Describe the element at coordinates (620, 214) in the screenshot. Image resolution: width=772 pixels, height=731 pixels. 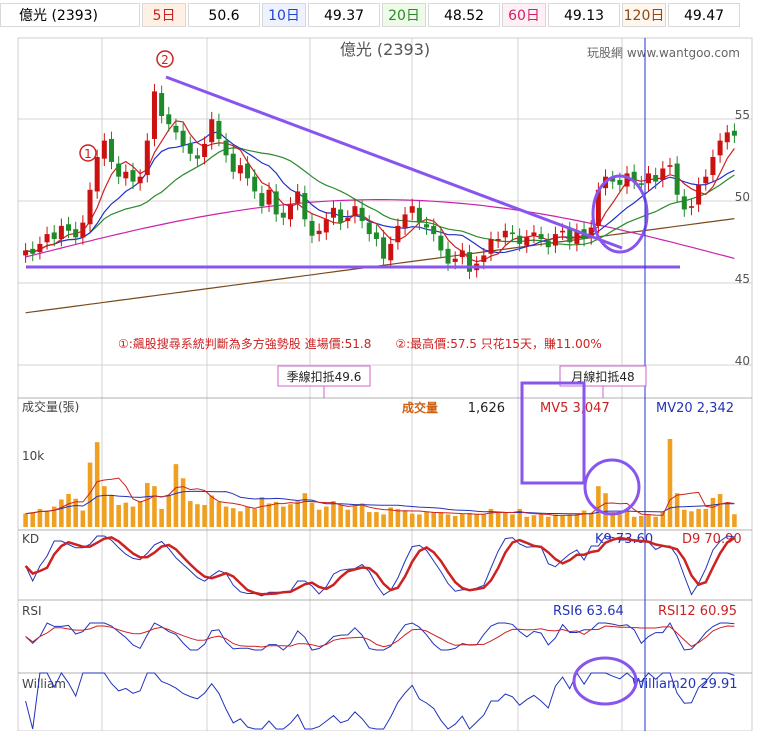
I see `breakout-circle` at that location.